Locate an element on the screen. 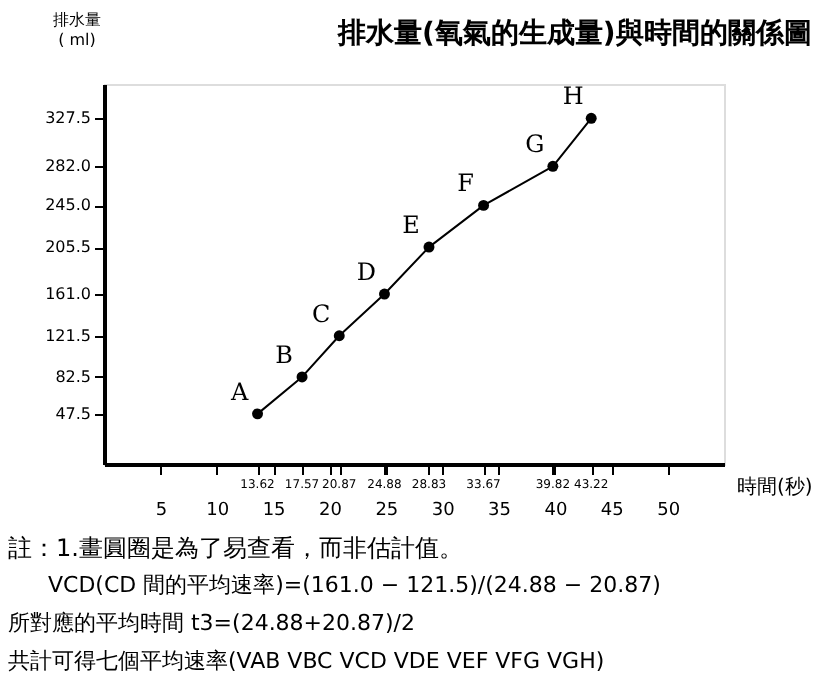 This screenshot has width=834, height=682. y-tick-label: 327.5 is located at coordinates (68, 118).